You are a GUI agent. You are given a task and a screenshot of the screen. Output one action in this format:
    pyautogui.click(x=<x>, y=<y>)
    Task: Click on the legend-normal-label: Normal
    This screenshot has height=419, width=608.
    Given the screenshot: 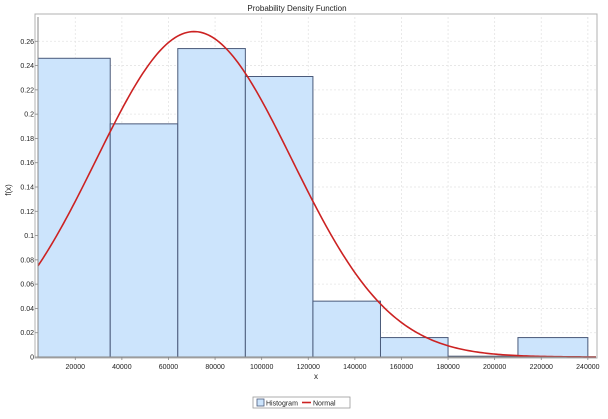 What is the action you would take?
    pyautogui.click(x=324, y=404)
    